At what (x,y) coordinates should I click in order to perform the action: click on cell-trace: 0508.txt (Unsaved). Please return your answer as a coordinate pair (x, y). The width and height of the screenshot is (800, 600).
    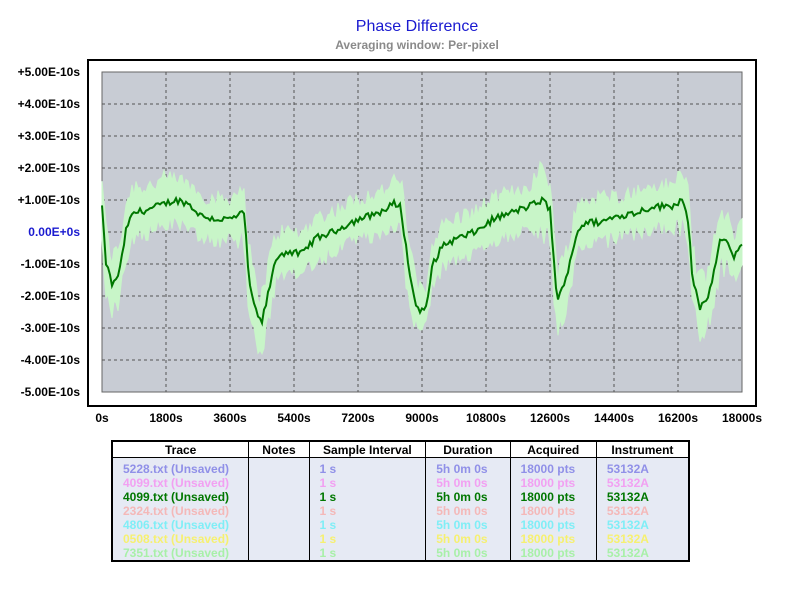
    Looking at the image, I should click on (181, 539).